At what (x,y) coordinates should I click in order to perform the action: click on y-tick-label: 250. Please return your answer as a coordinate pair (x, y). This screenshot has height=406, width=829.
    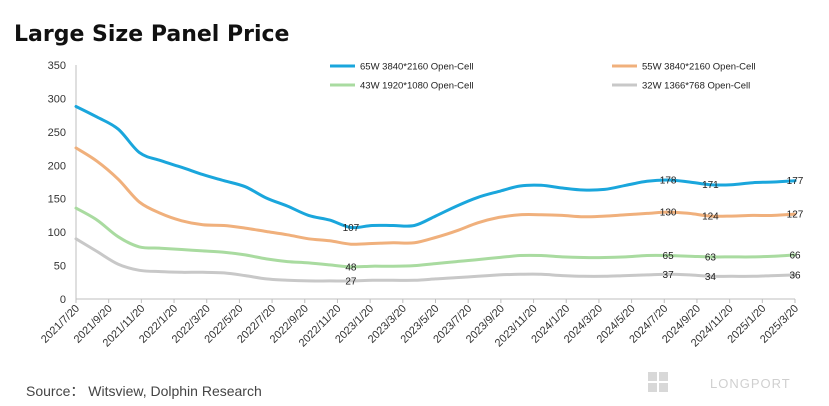
    Looking at the image, I should click on (57, 133).